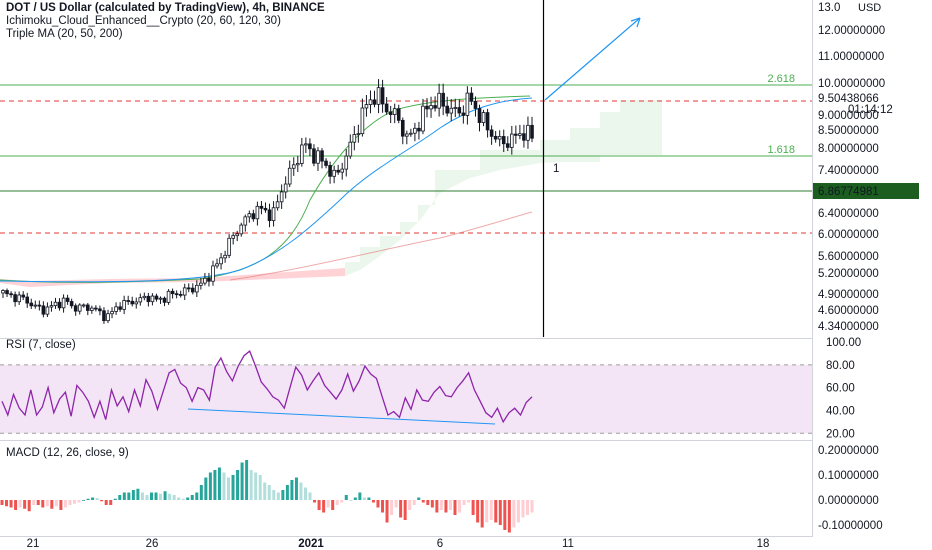 This screenshot has height=550, width=932. I want to click on rsi-tick-label: 40.00, so click(840, 411).